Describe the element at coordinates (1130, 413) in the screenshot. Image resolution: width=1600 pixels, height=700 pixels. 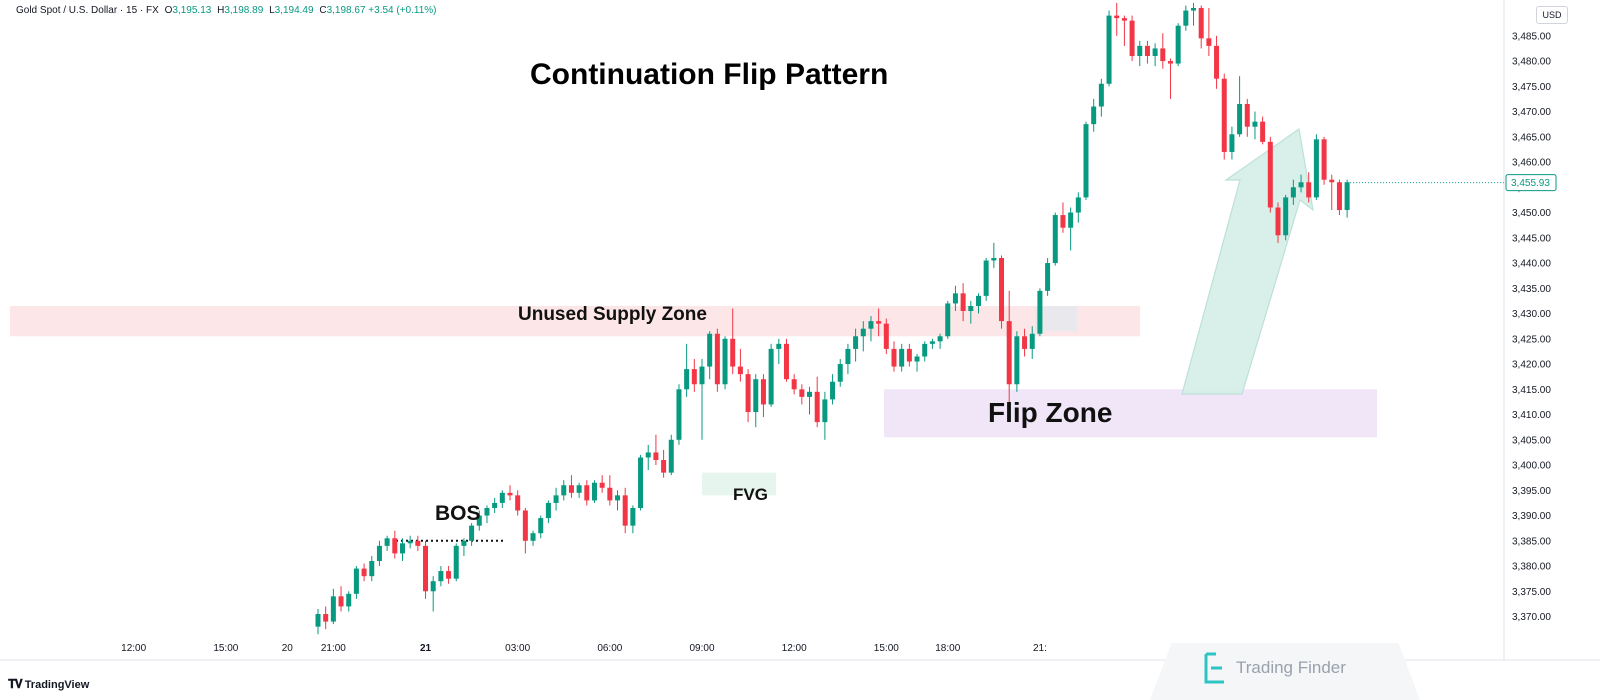
I see `flip-zone-box` at that location.